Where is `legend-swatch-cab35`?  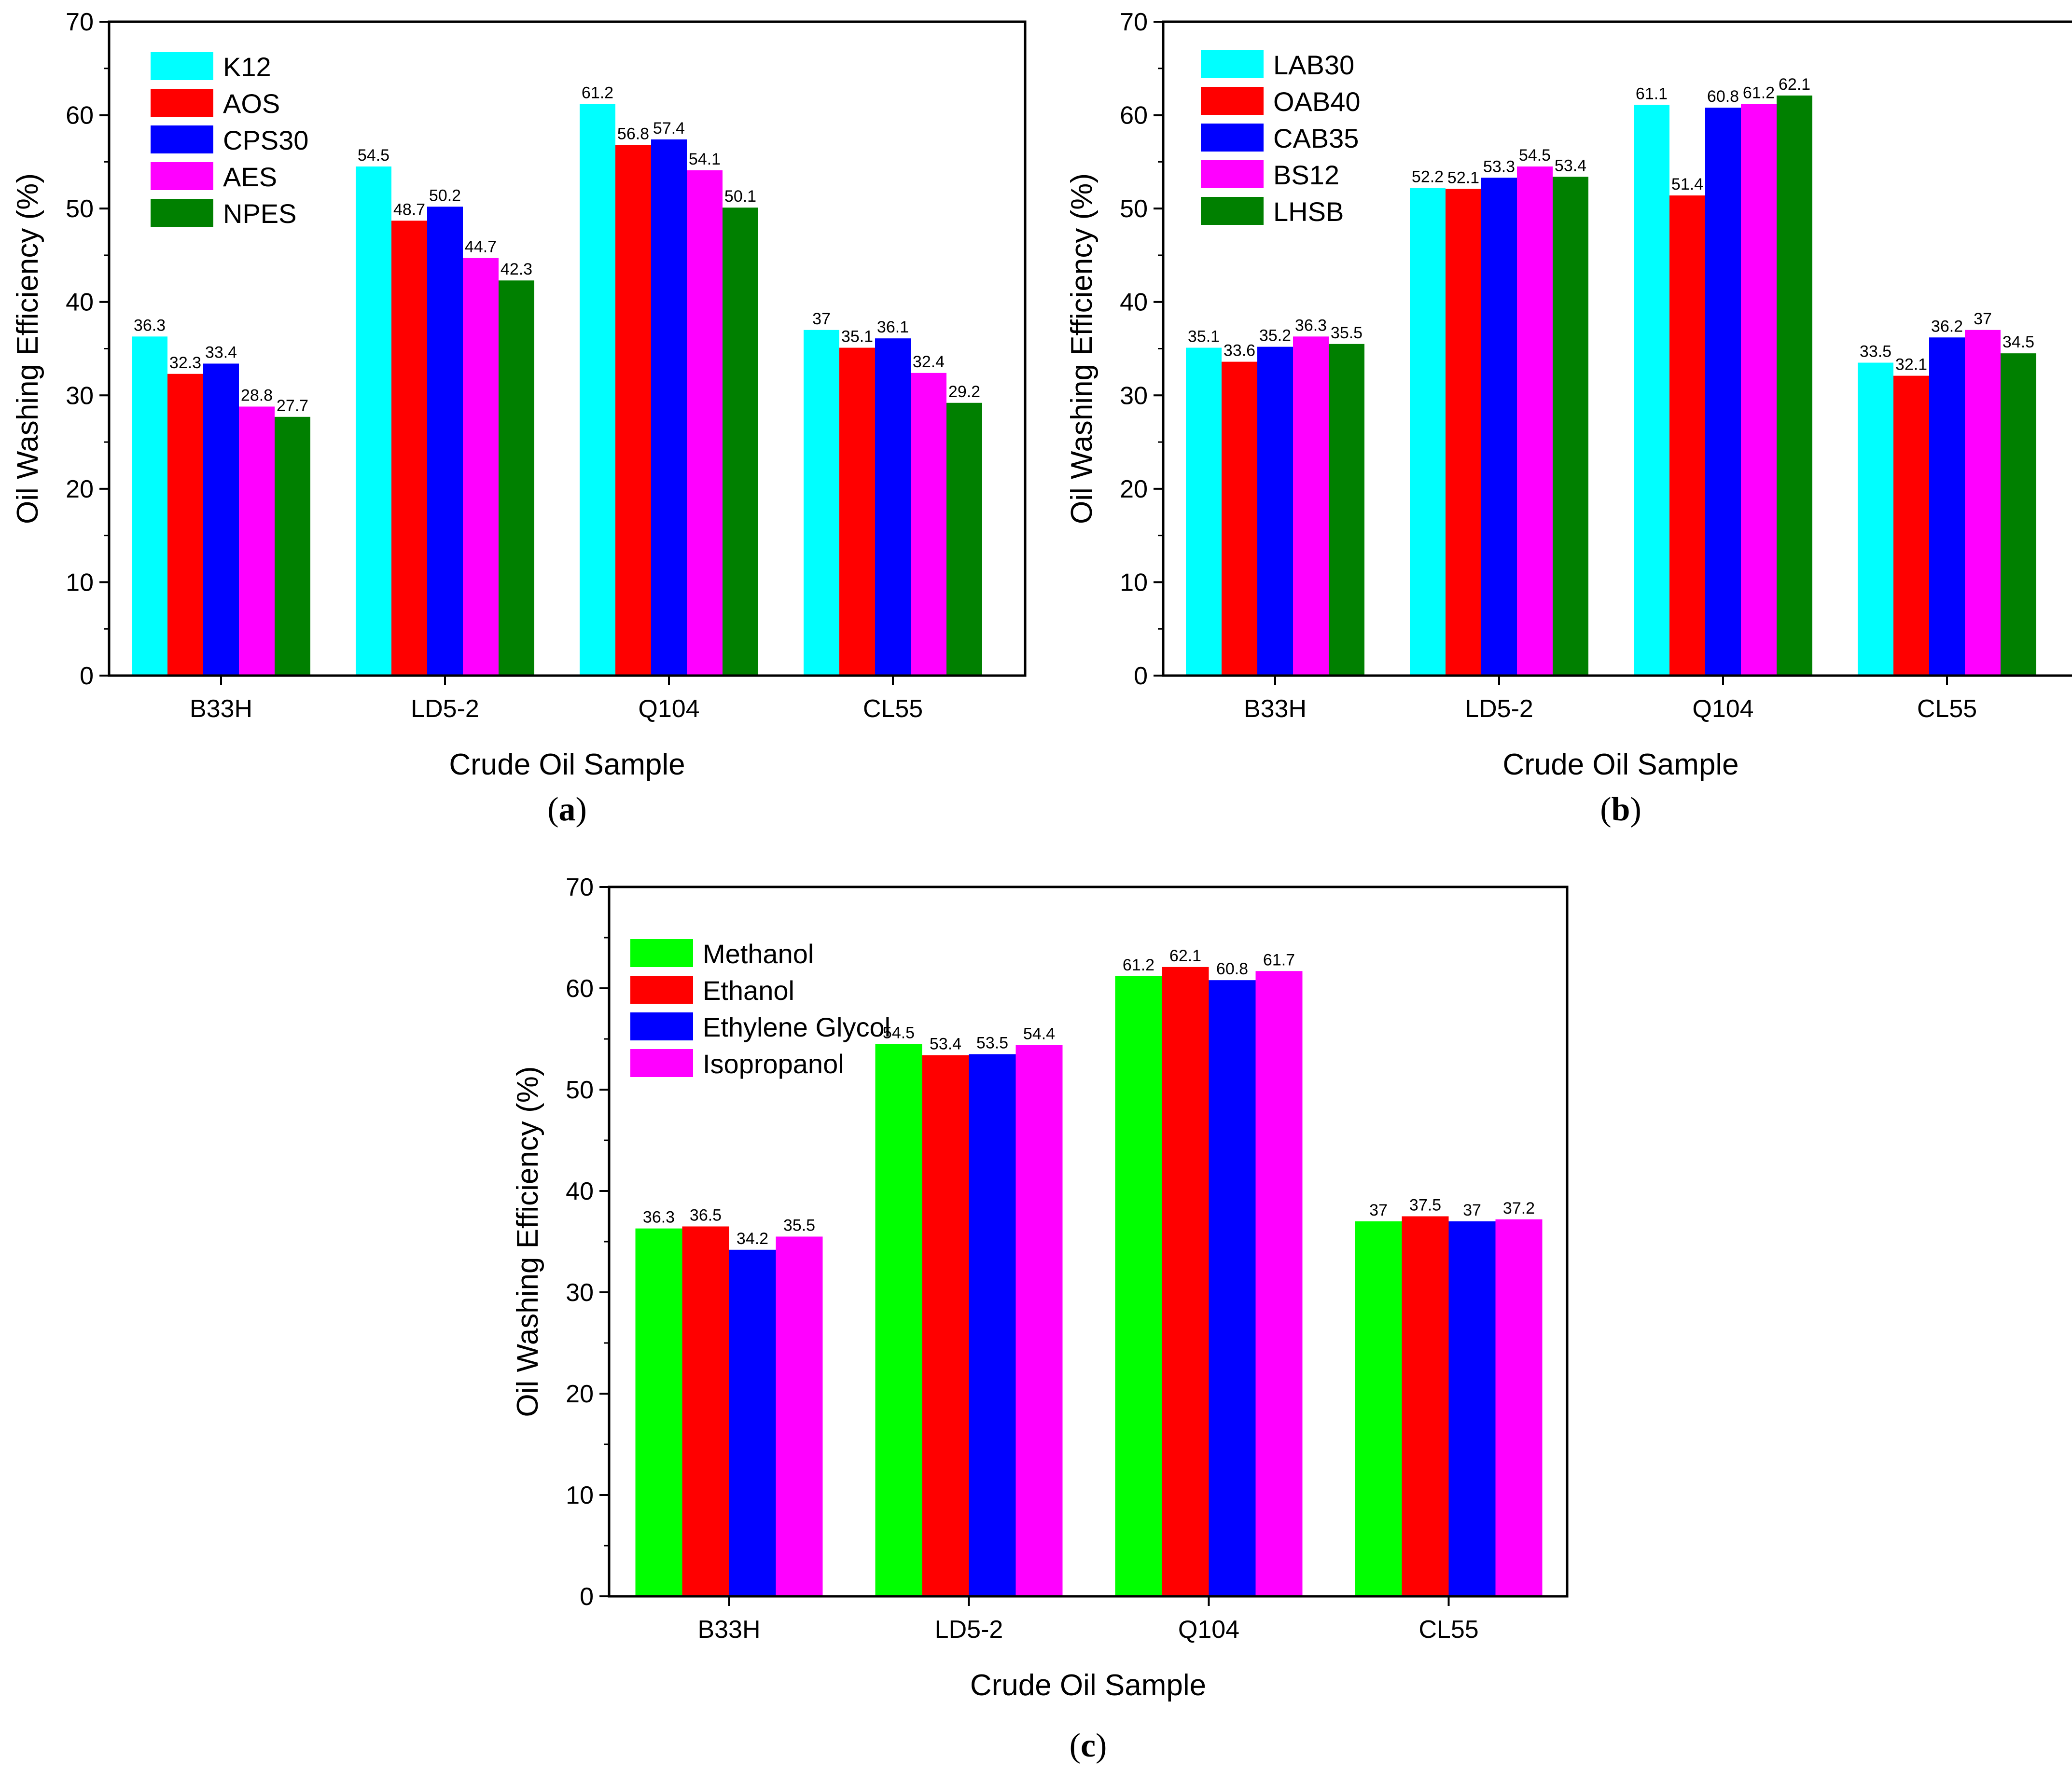 legend-swatch-cab35 is located at coordinates (1232, 138).